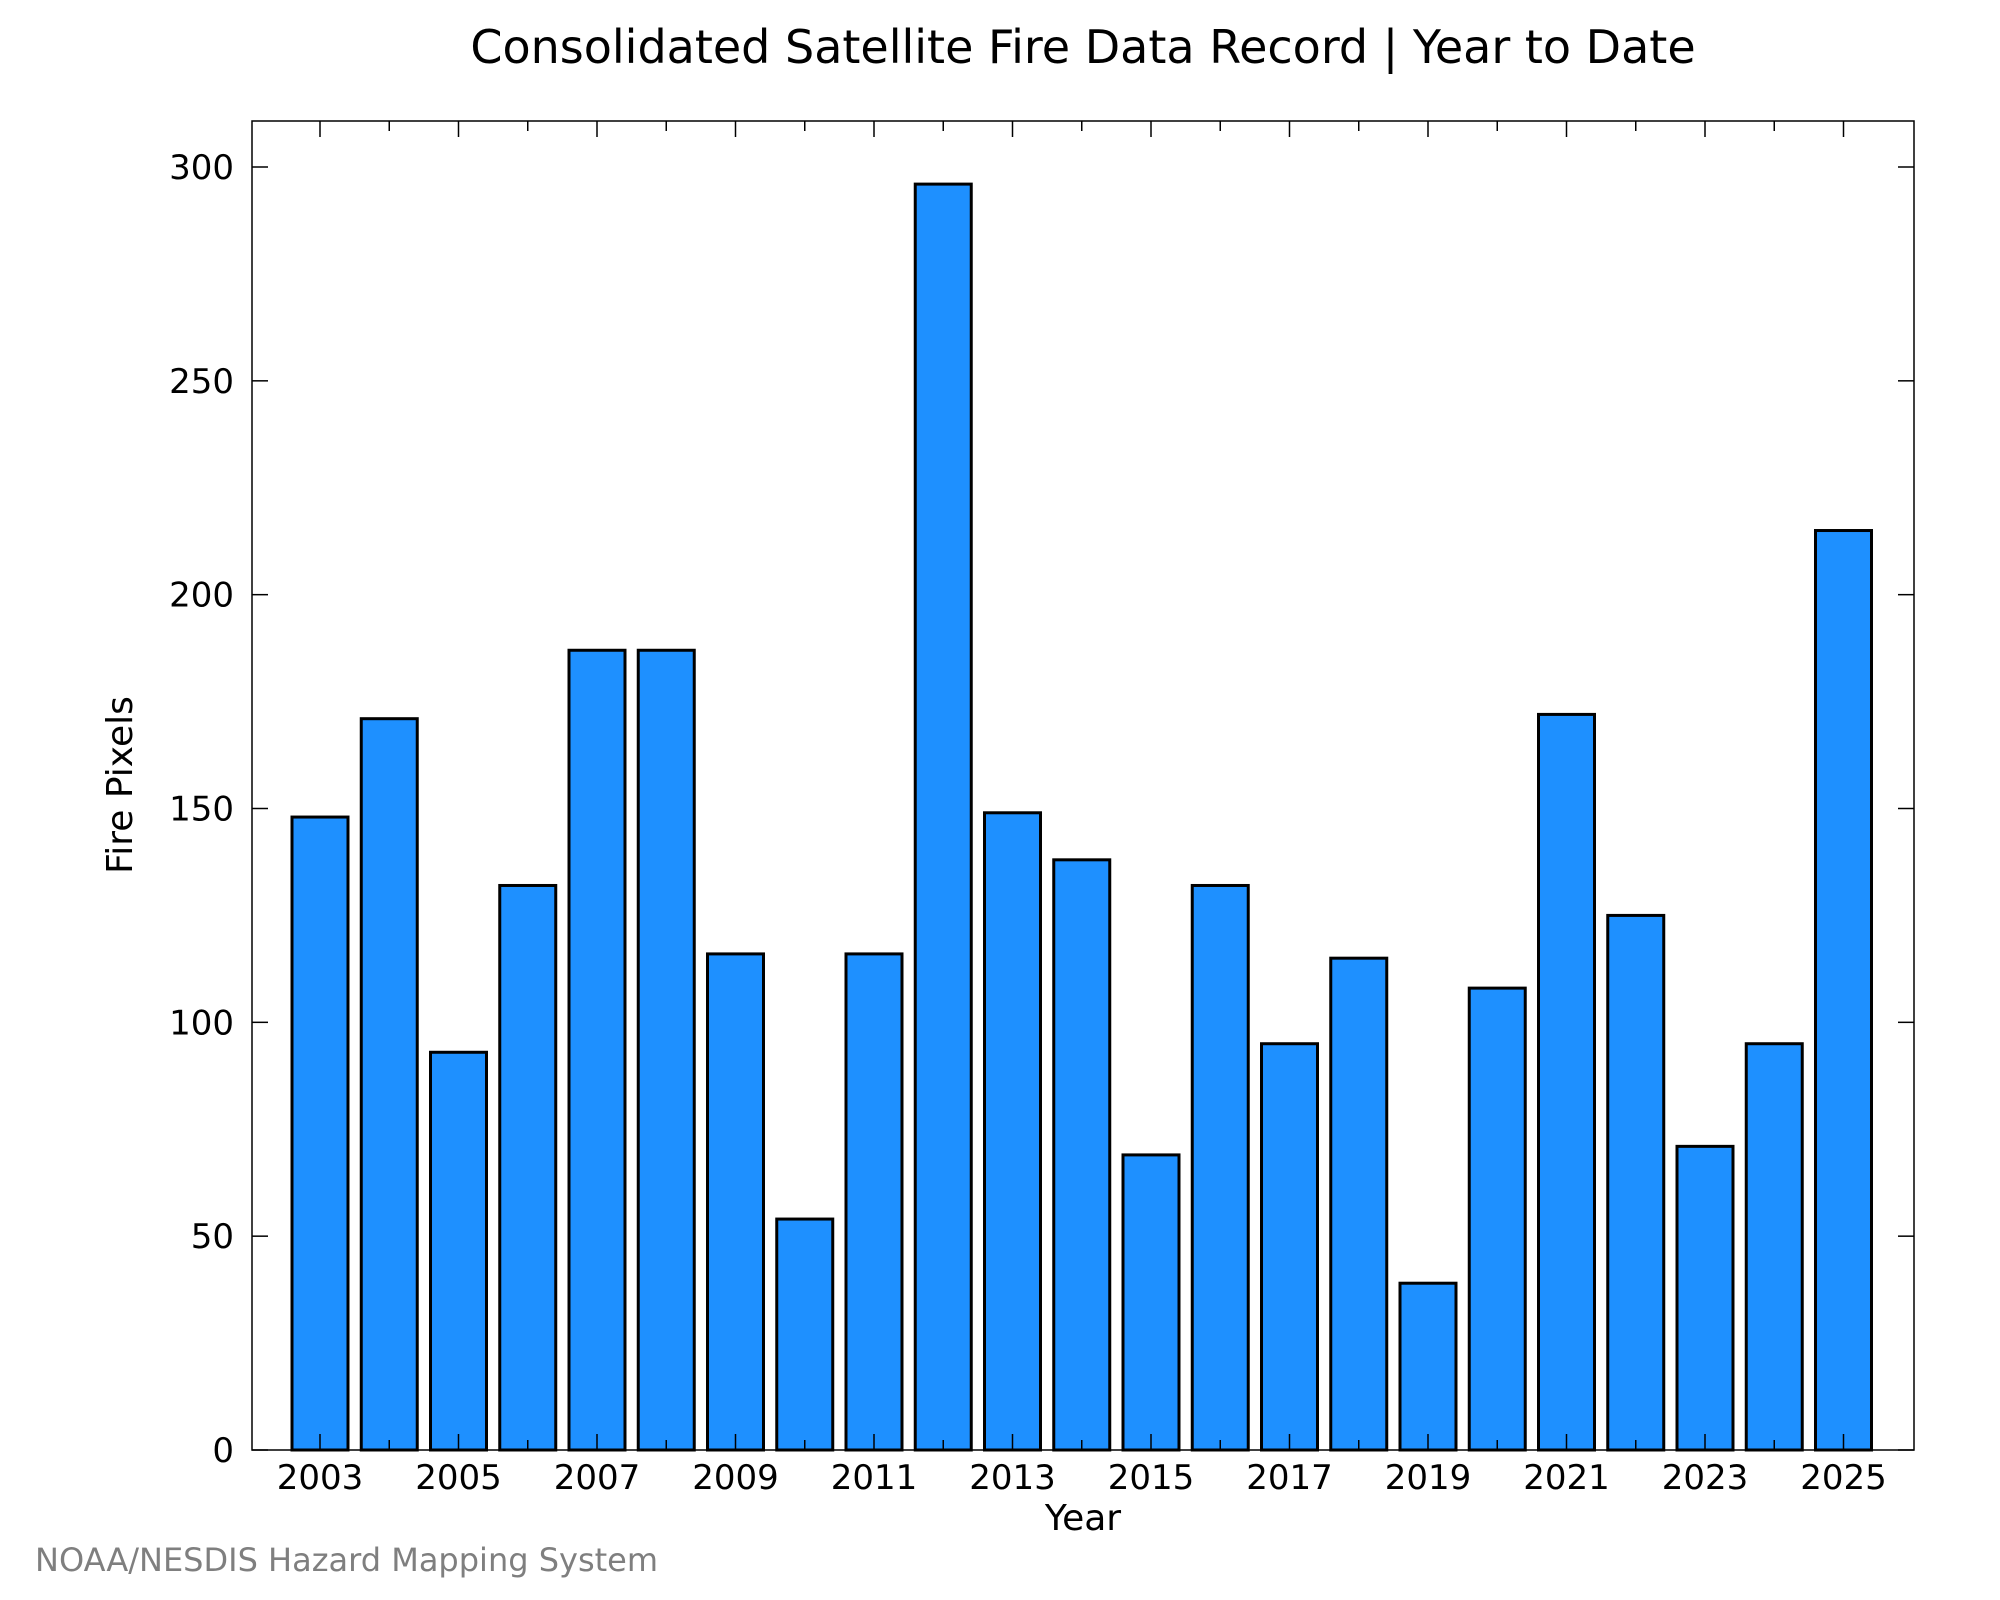  Describe the element at coordinates (735, 1478) in the screenshot. I see `x-tick-label-2009: 2009` at that location.